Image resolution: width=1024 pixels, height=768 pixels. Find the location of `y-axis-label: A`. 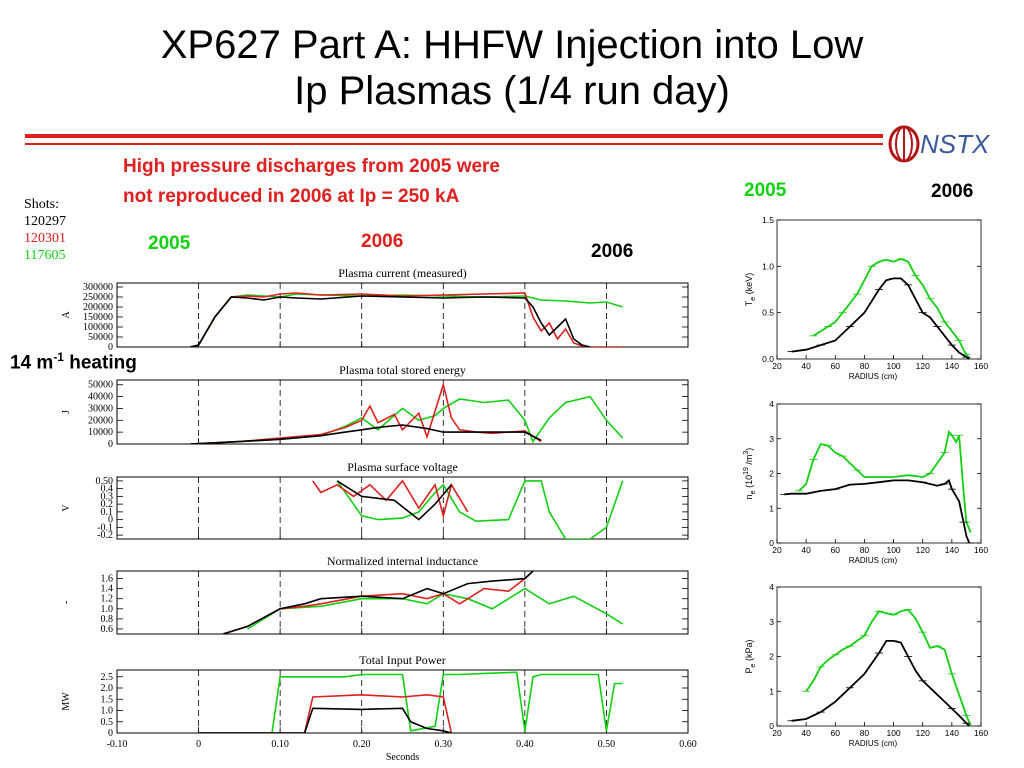

y-axis-label: A is located at coordinates (66, 315).